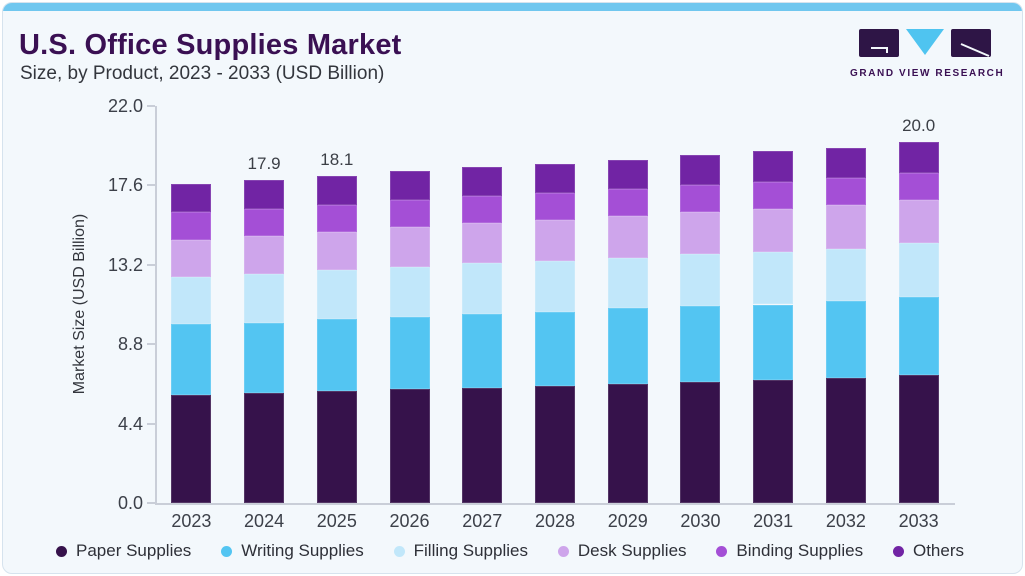 Image resolution: width=1025 pixels, height=576 pixels. Describe the element at coordinates (700, 442) in the screenshot. I see `bar-segment-paper-supplies-2030` at that location.